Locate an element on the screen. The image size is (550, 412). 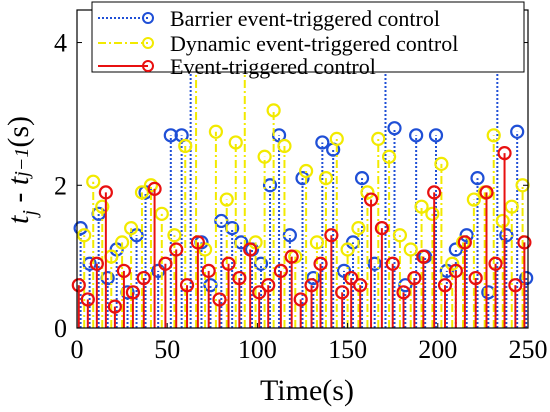
legend-box is located at coordinates (308, 37).